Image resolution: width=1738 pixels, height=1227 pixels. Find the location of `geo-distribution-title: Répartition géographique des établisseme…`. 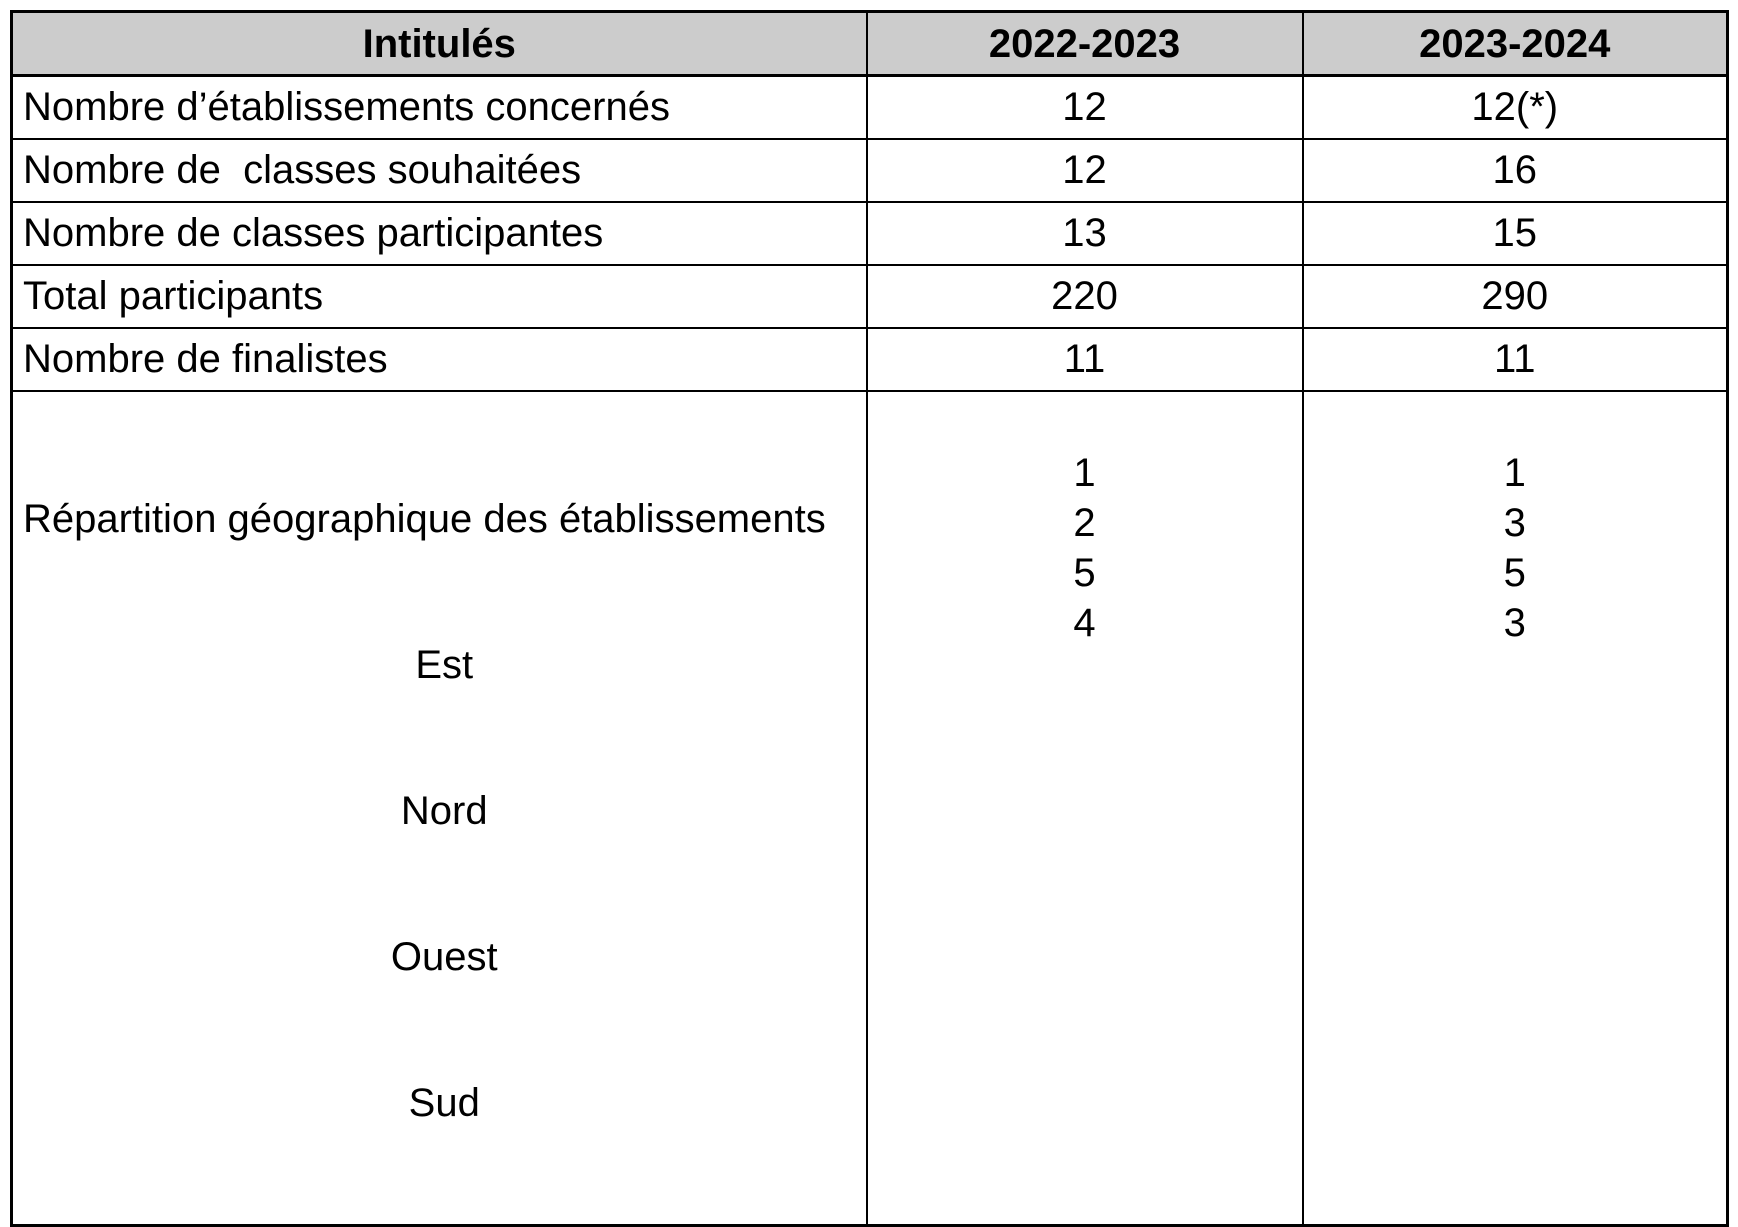

geo-distribution-title: Répartition géographique des établisseme… is located at coordinates (444, 519).